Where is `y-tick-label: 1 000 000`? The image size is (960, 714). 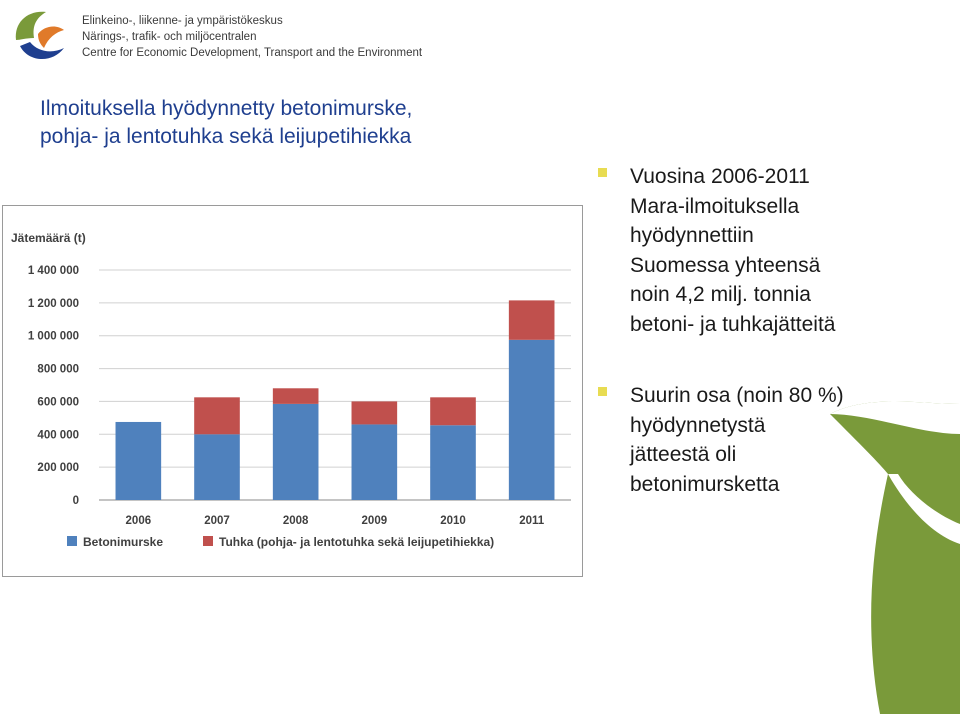 y-tick-label: 1 000 000 is located at coordinates (53, 337).